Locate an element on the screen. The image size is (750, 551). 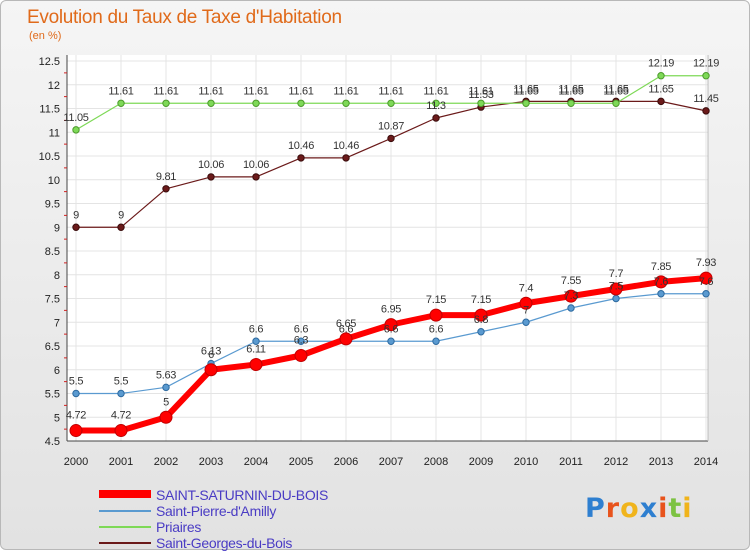
data-label-saint-saturnin-du-bois: 7.55 is located at coordinates (571, 281).